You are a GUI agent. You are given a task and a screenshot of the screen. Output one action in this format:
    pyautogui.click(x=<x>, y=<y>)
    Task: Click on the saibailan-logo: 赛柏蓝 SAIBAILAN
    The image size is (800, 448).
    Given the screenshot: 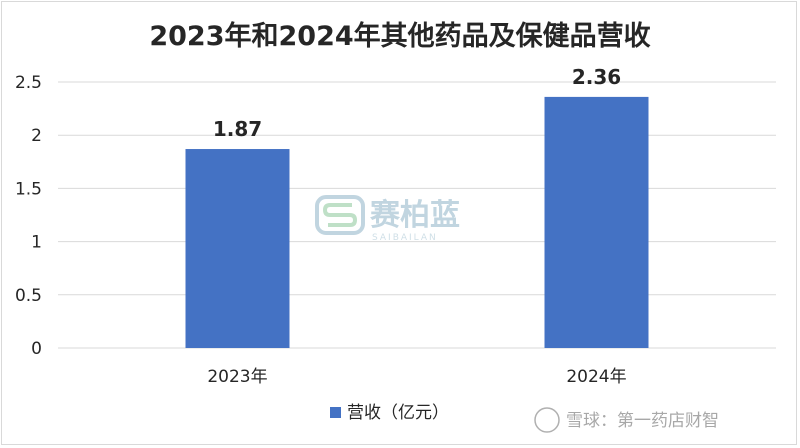 What is the action you would take?
    pyautogui.click(x=387, y=219)
    